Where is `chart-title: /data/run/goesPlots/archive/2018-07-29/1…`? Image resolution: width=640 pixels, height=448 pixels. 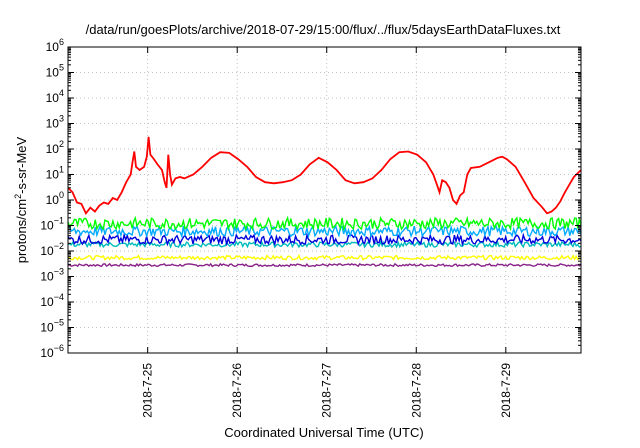 chart-title: /data/run/goesPlots/archive/2018-07-29/1… is located at coordinates (323, 29).